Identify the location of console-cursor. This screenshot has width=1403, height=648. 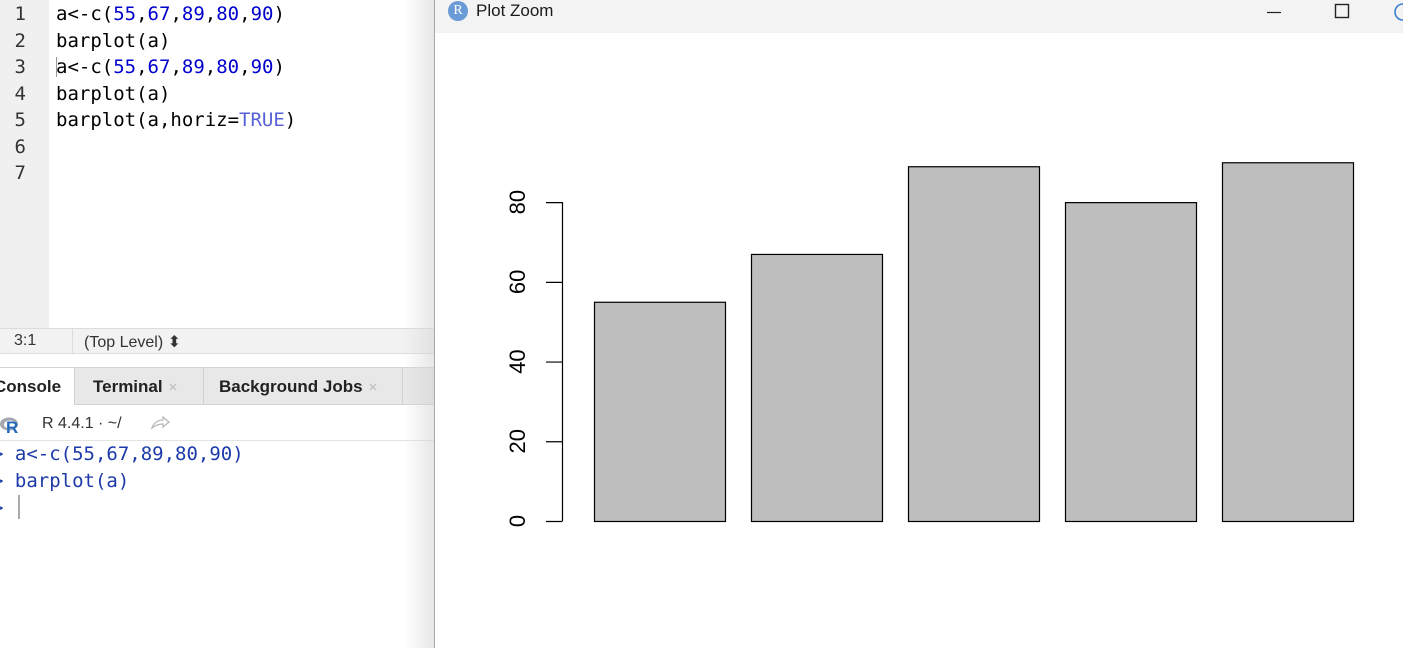
(19, 507).